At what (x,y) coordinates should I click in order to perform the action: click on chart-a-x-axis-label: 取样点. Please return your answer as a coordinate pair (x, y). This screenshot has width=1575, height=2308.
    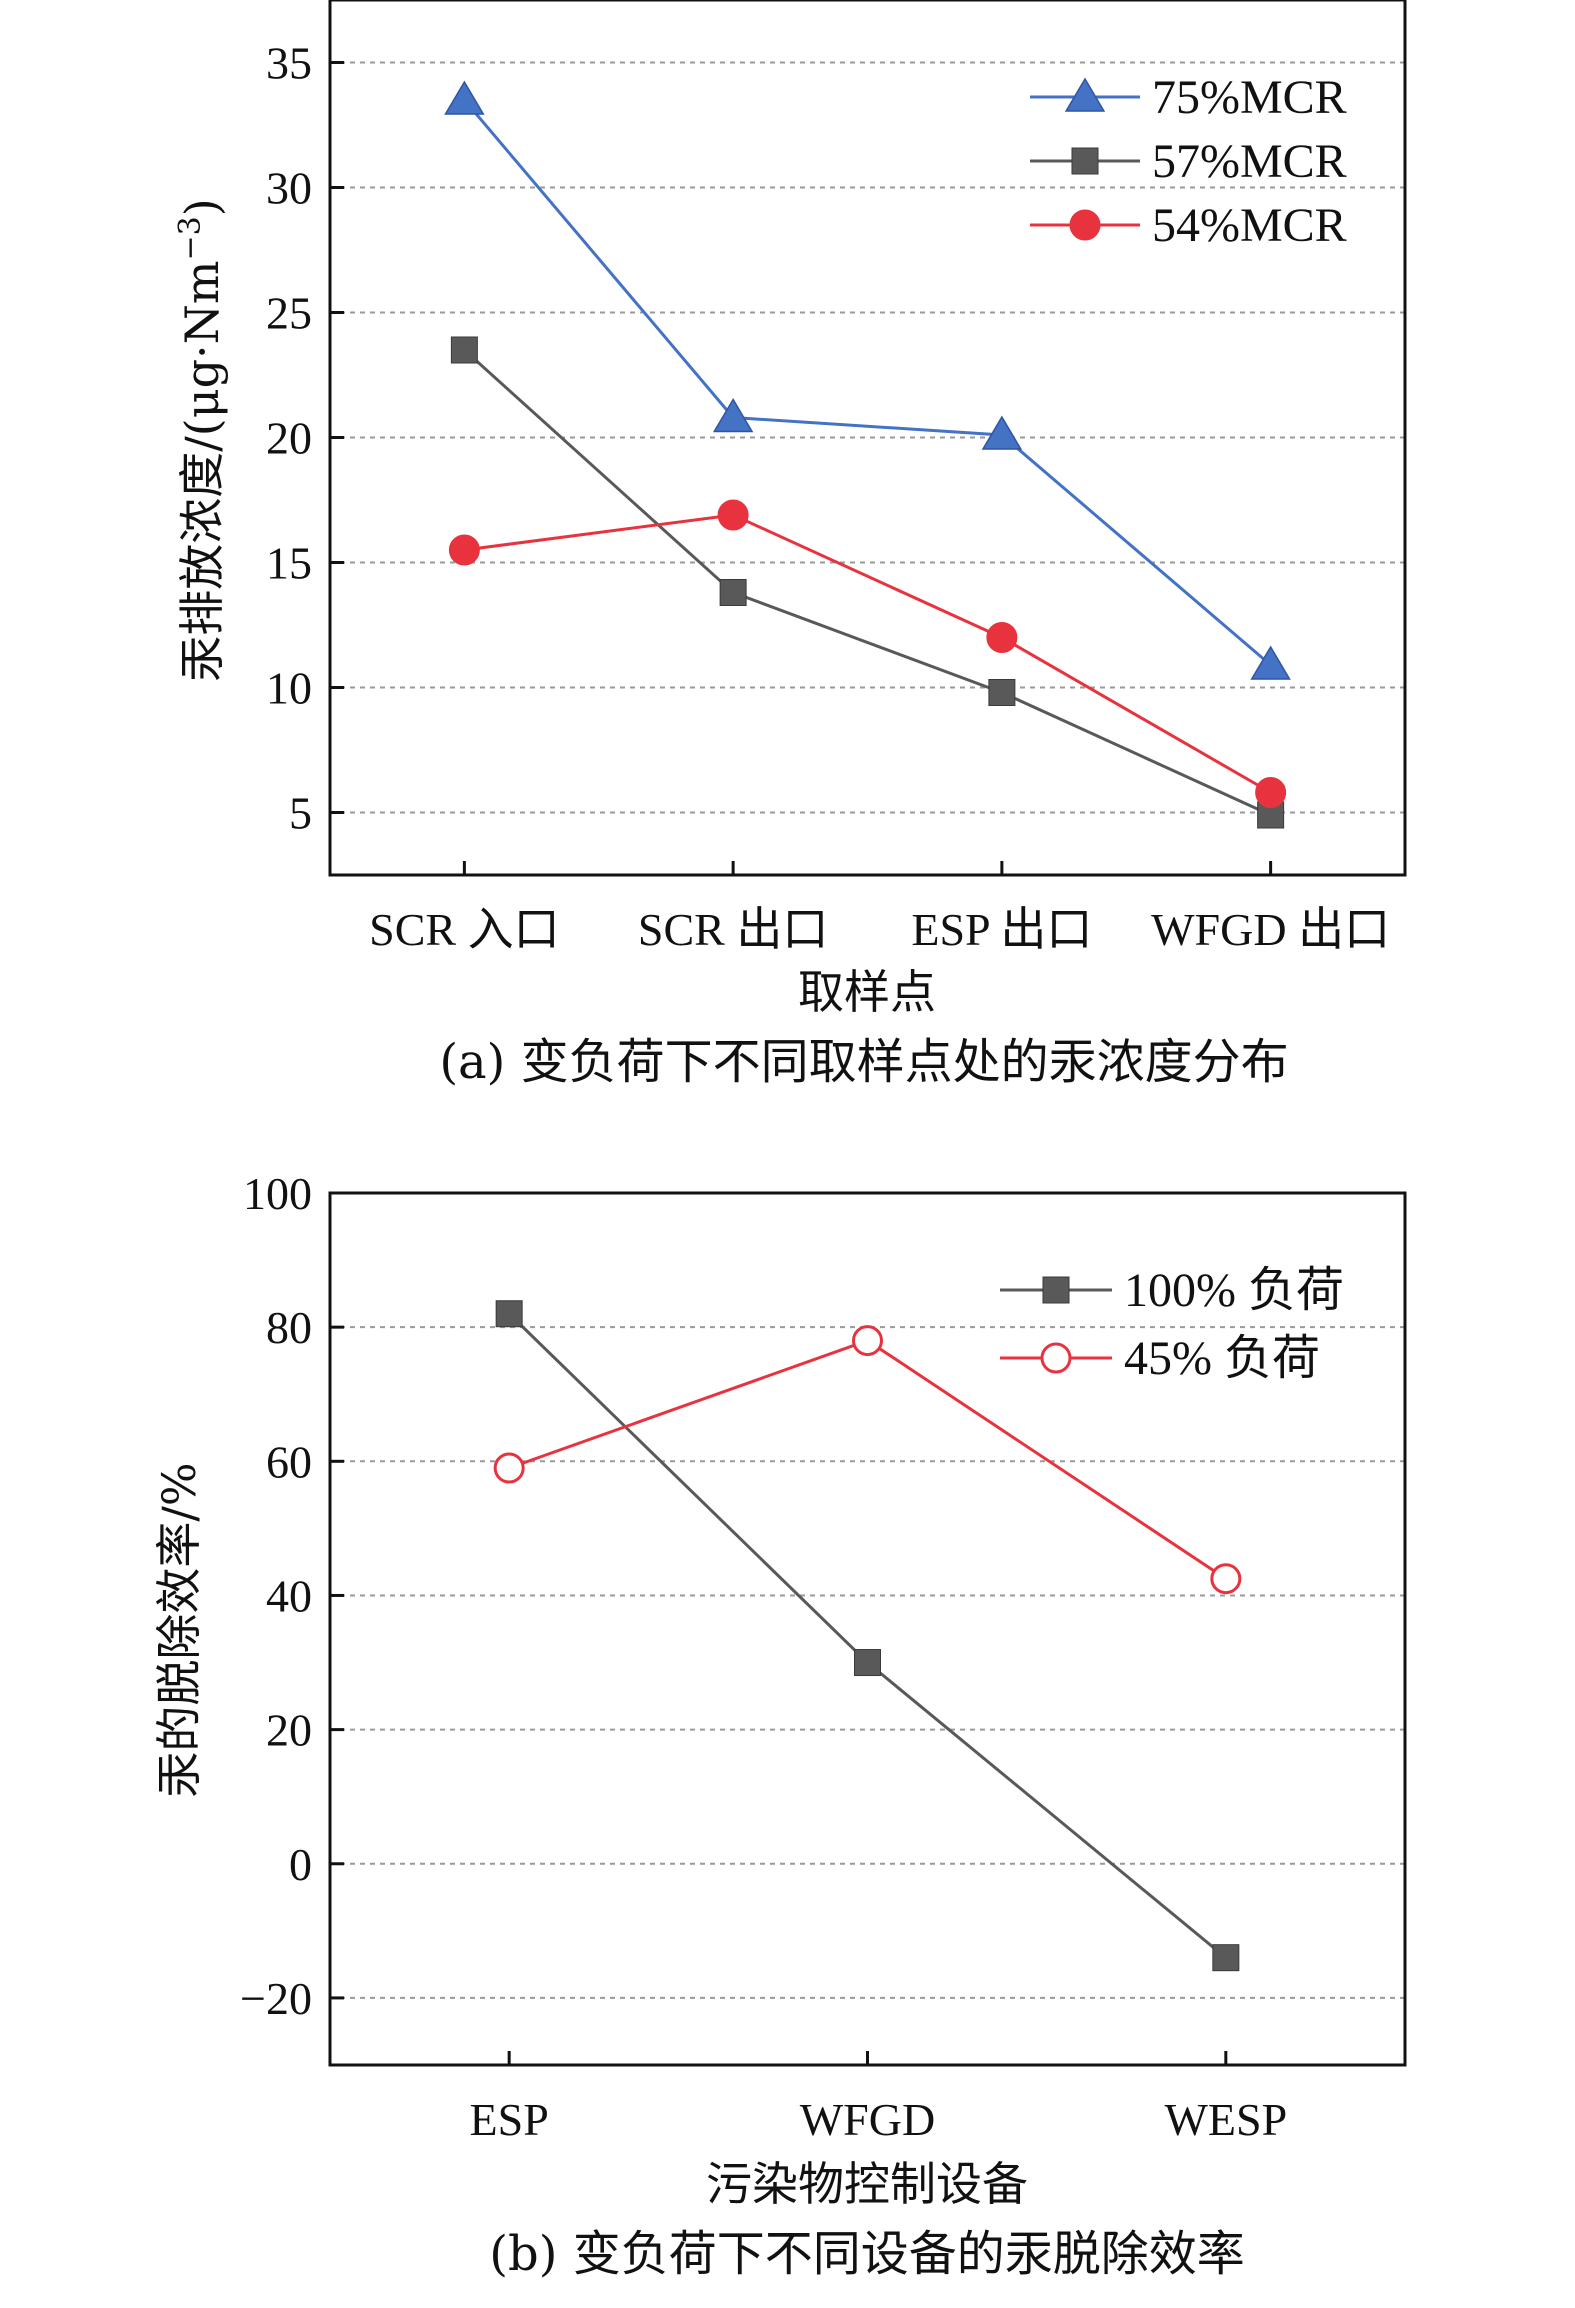
    Looking at the image, I should click on (867, 992).